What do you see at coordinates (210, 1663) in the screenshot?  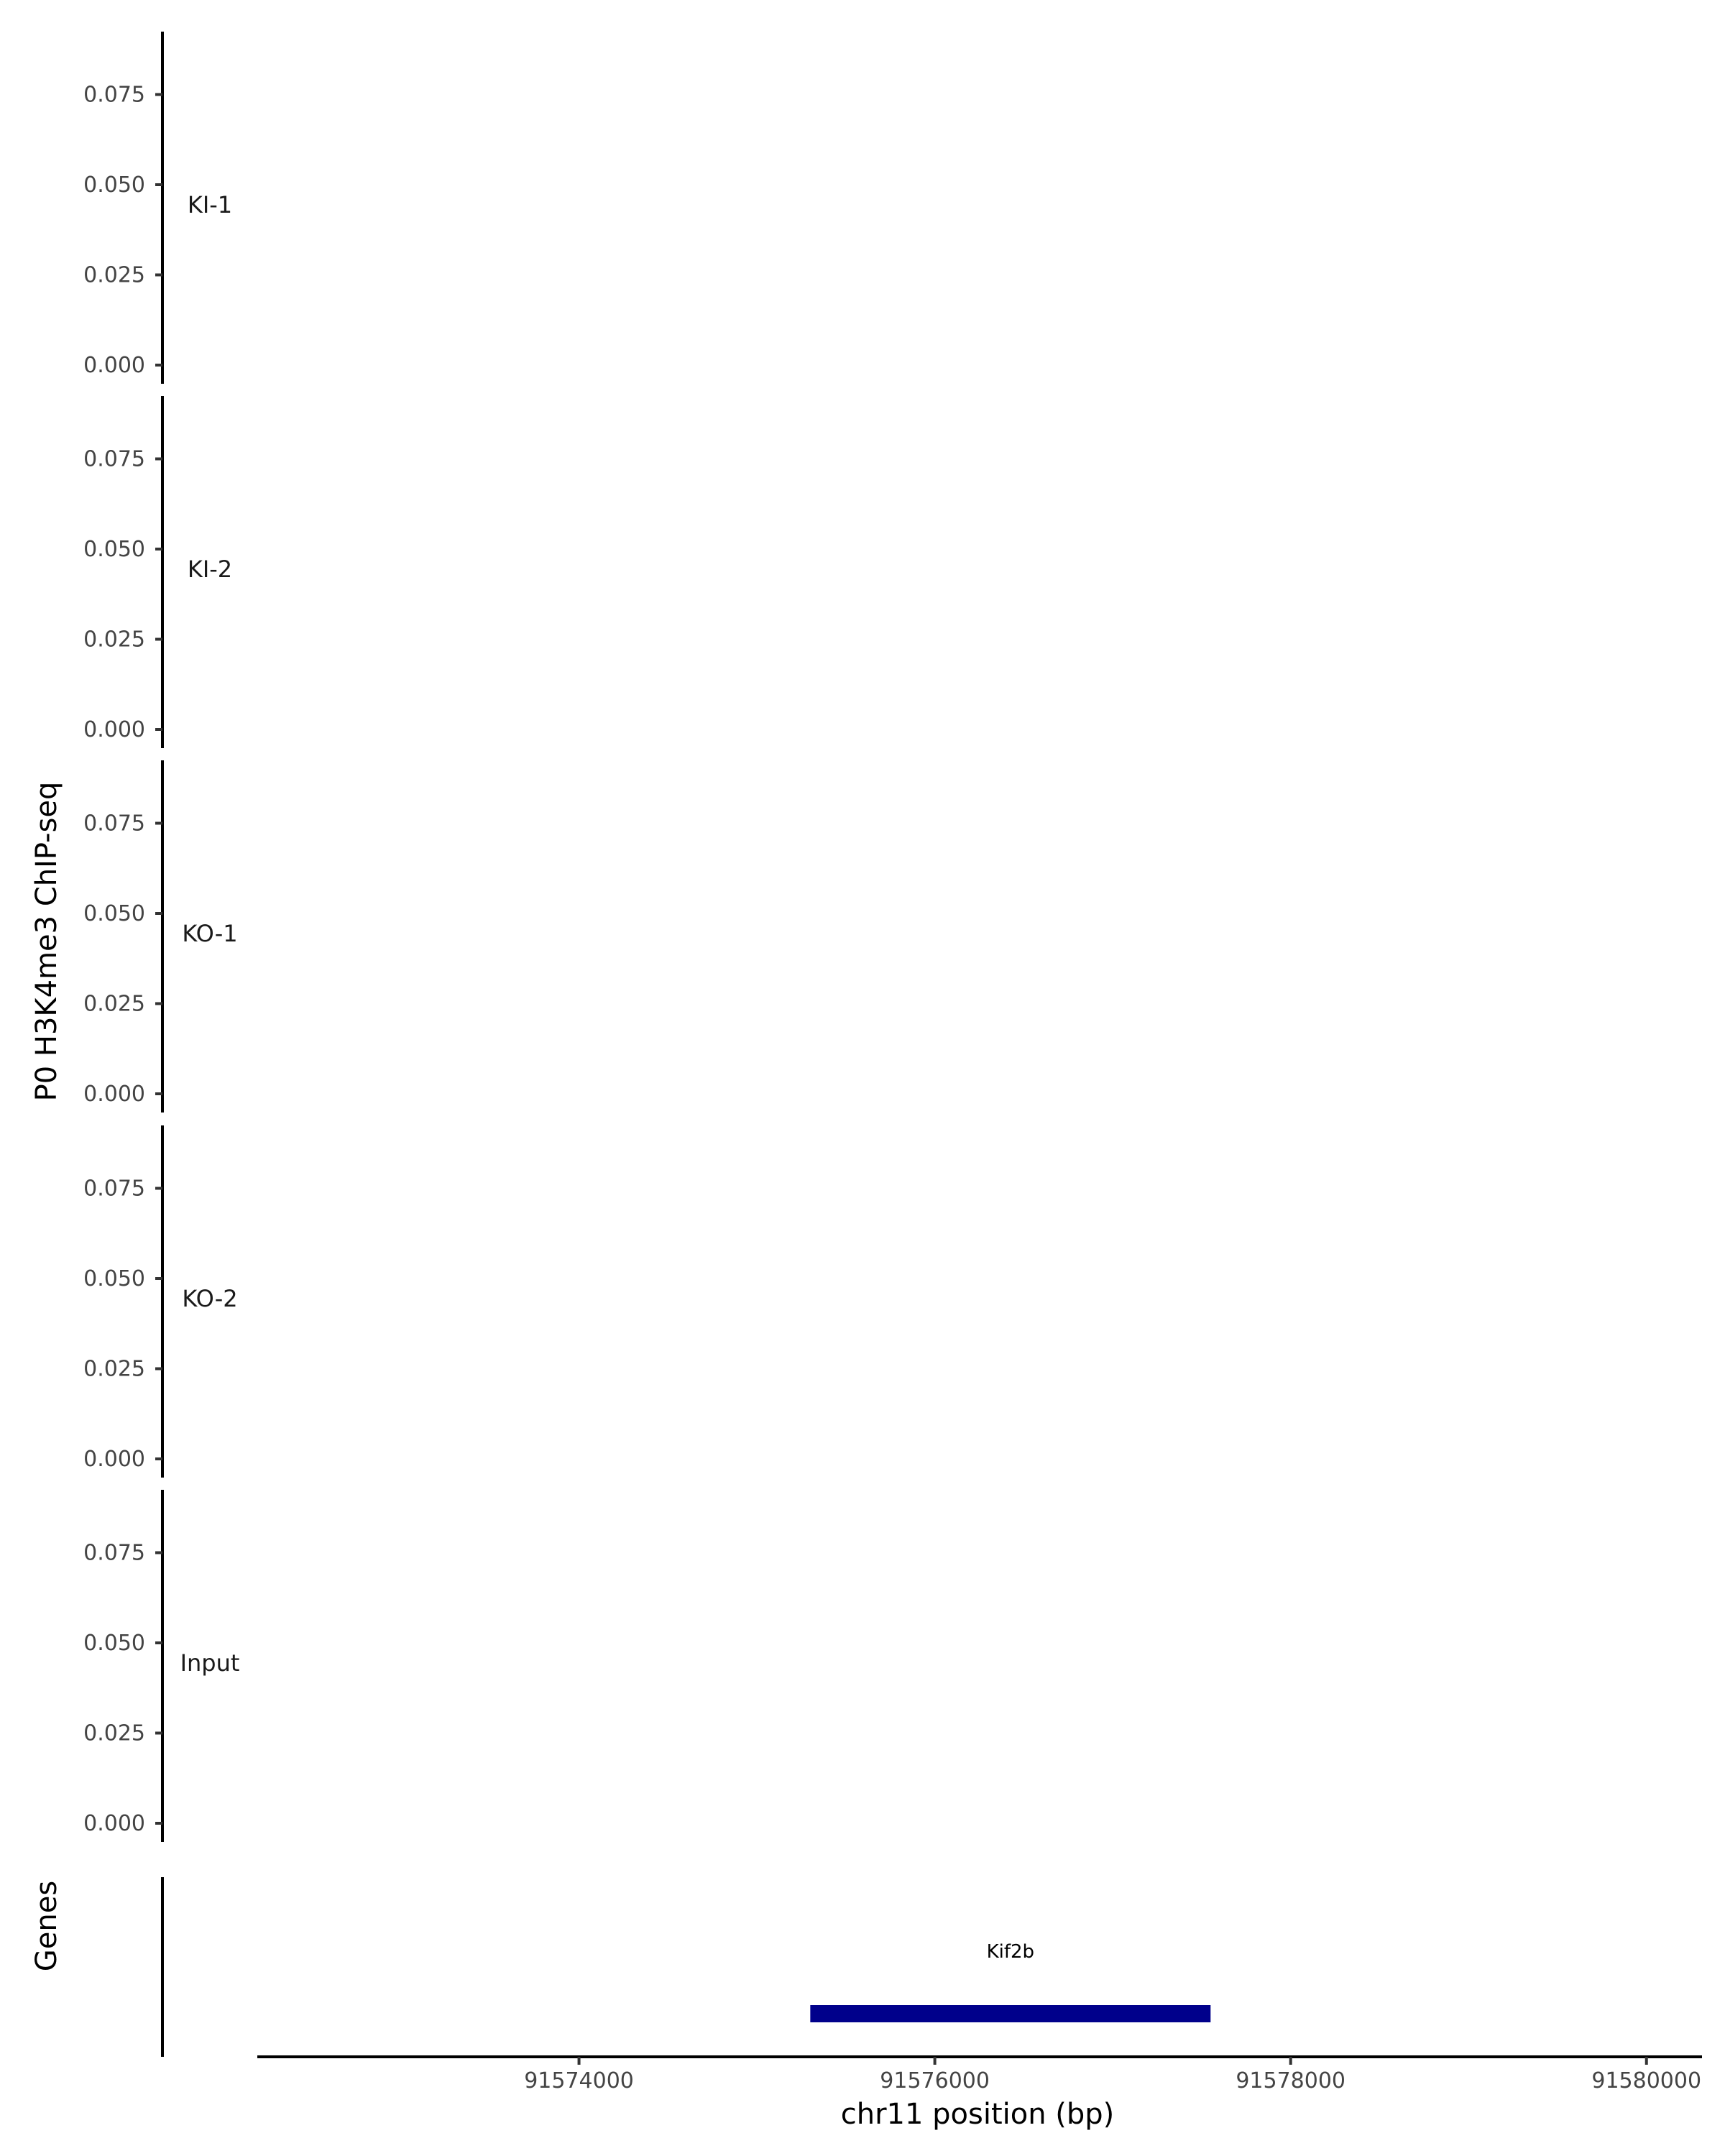 I see `track-label-input: Input` at bounding box center [210, 1663].